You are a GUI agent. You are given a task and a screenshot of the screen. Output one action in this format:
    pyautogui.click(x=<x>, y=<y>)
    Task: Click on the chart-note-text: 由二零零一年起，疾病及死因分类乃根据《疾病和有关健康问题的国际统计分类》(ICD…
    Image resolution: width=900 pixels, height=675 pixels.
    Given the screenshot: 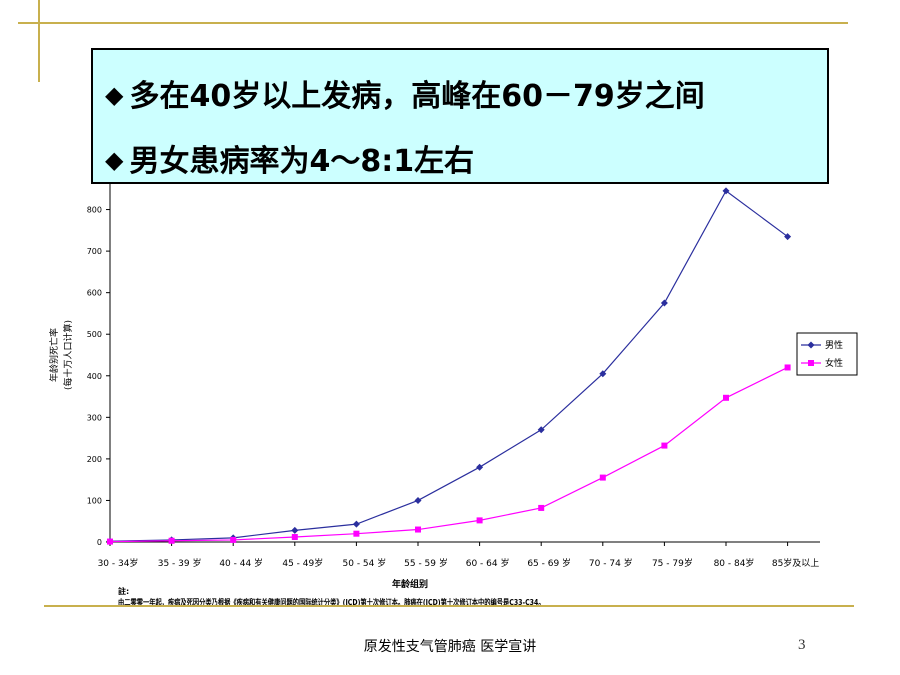 What is the action you would take?
    pyautogui.click(x=331, y=602)
    